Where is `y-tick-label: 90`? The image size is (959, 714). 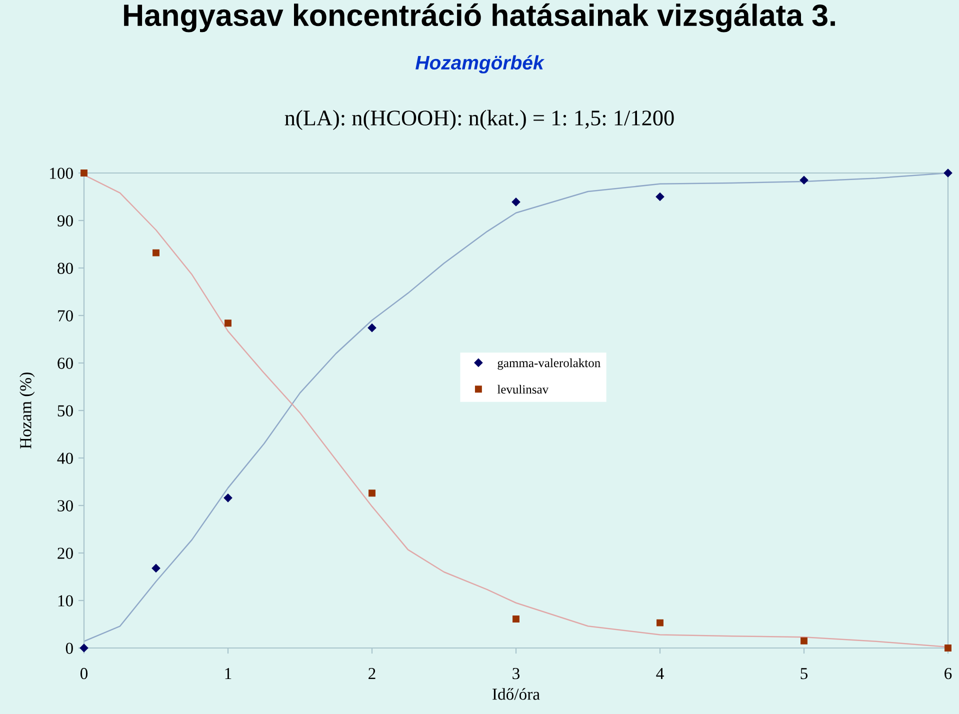 y-tick-label: 90 is located at coordinates (65, 220).